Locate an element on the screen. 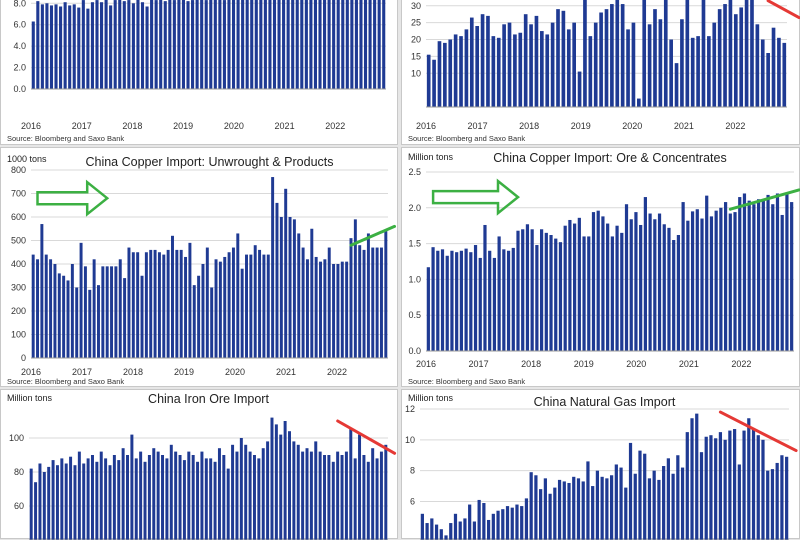  y-tick-label: 500 is located at coordinates (18, 241).